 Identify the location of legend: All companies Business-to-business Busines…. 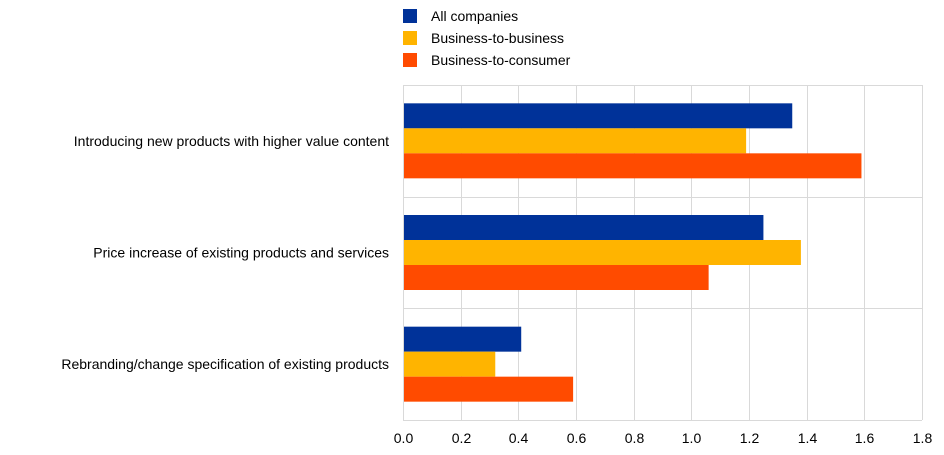
(487, 38).